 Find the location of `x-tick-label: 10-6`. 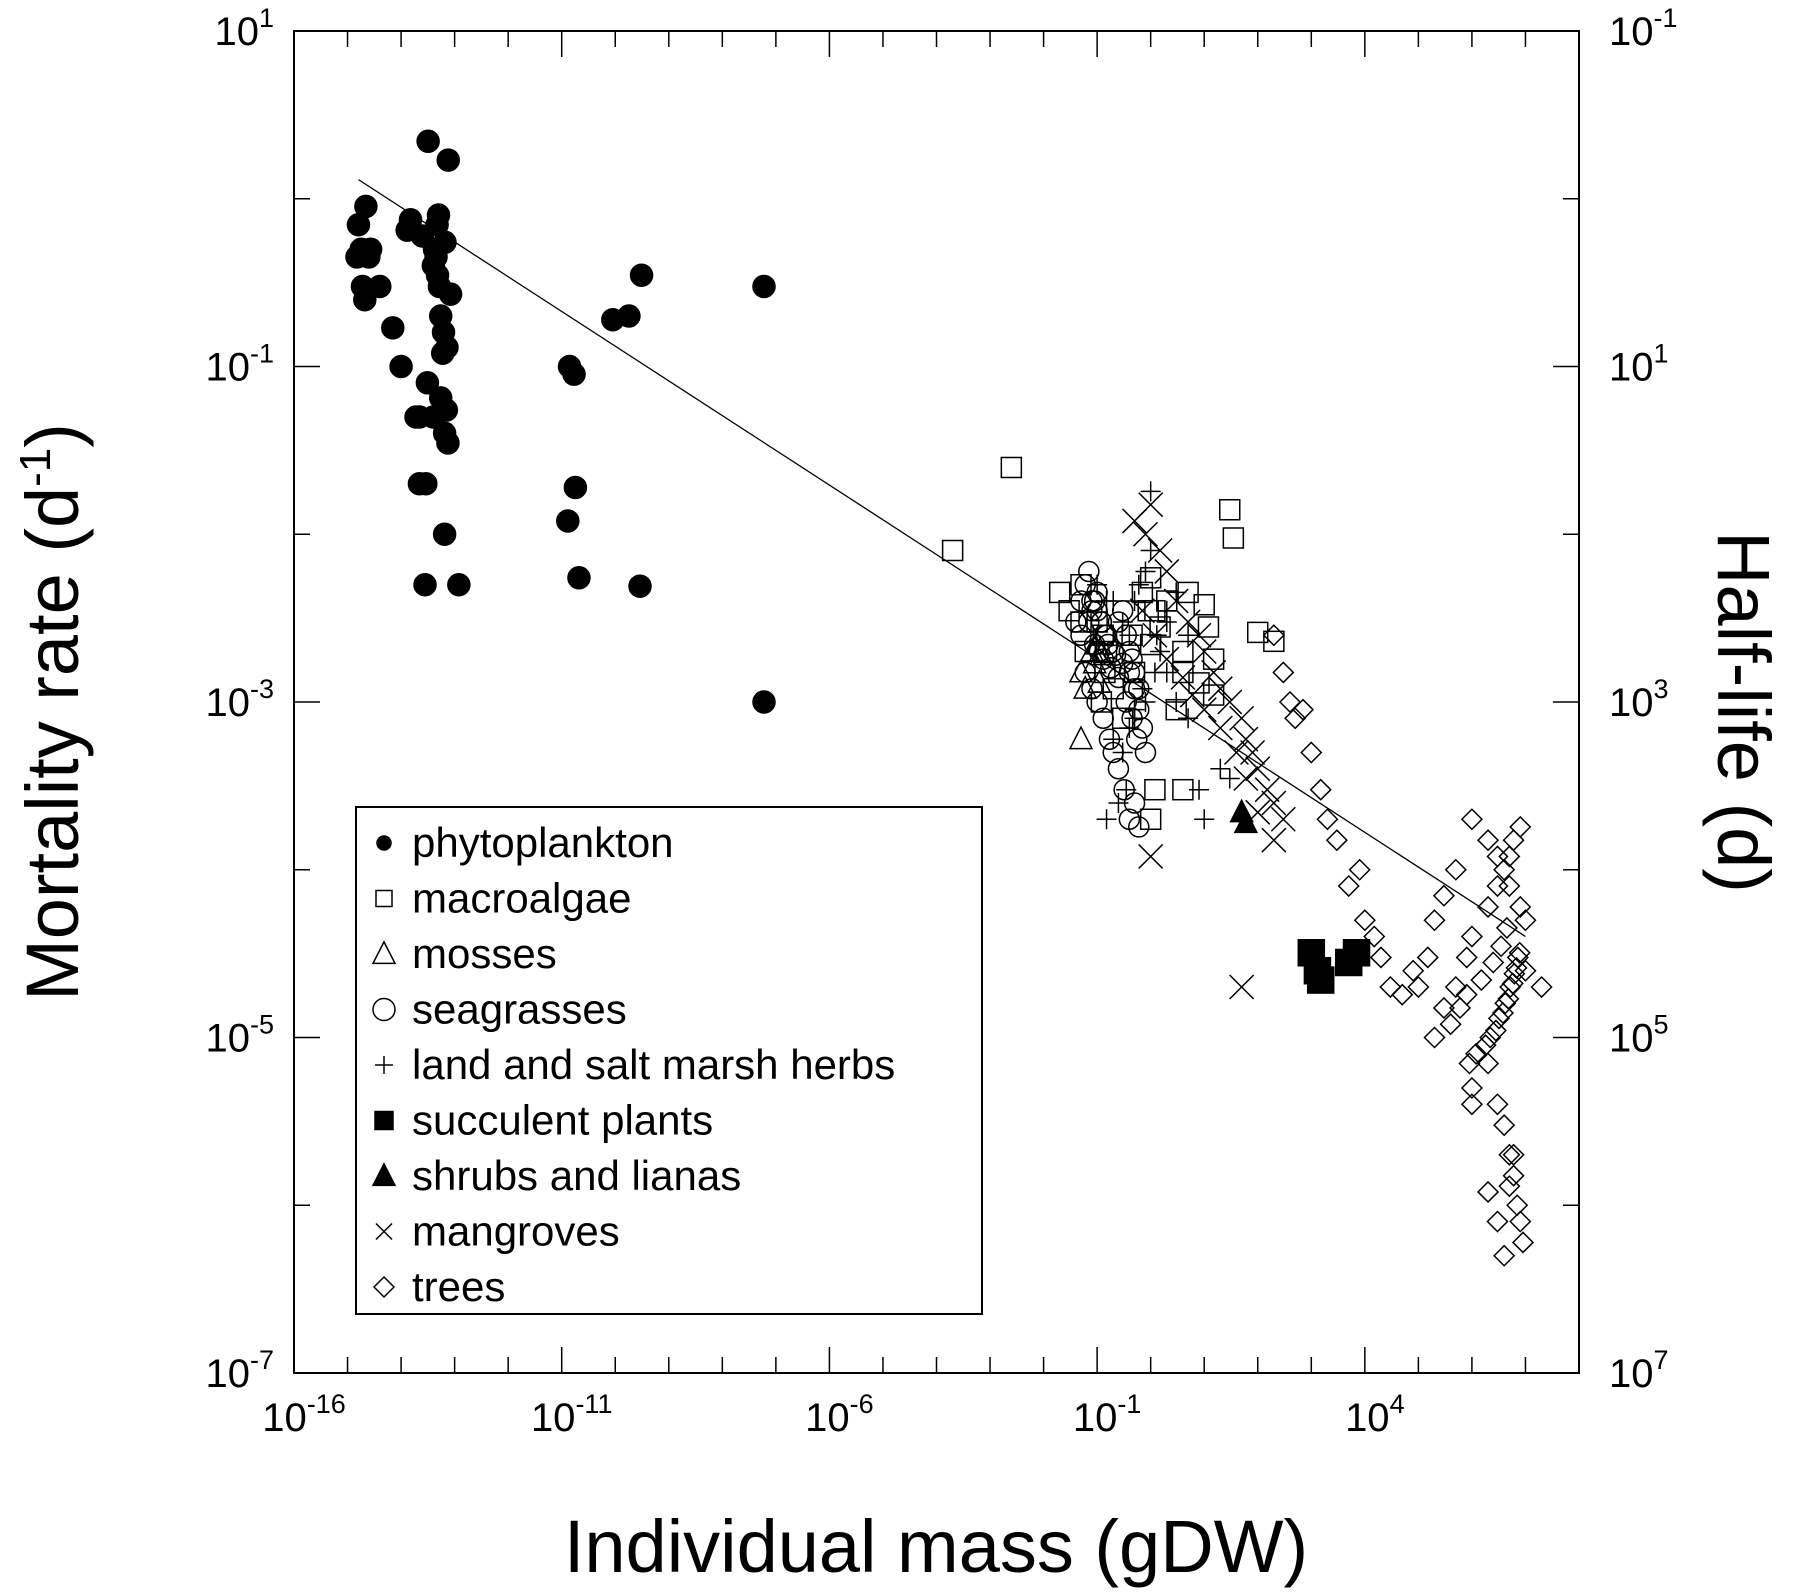

x-tick-label: 10-6 is located at coordinates (839, 1414).